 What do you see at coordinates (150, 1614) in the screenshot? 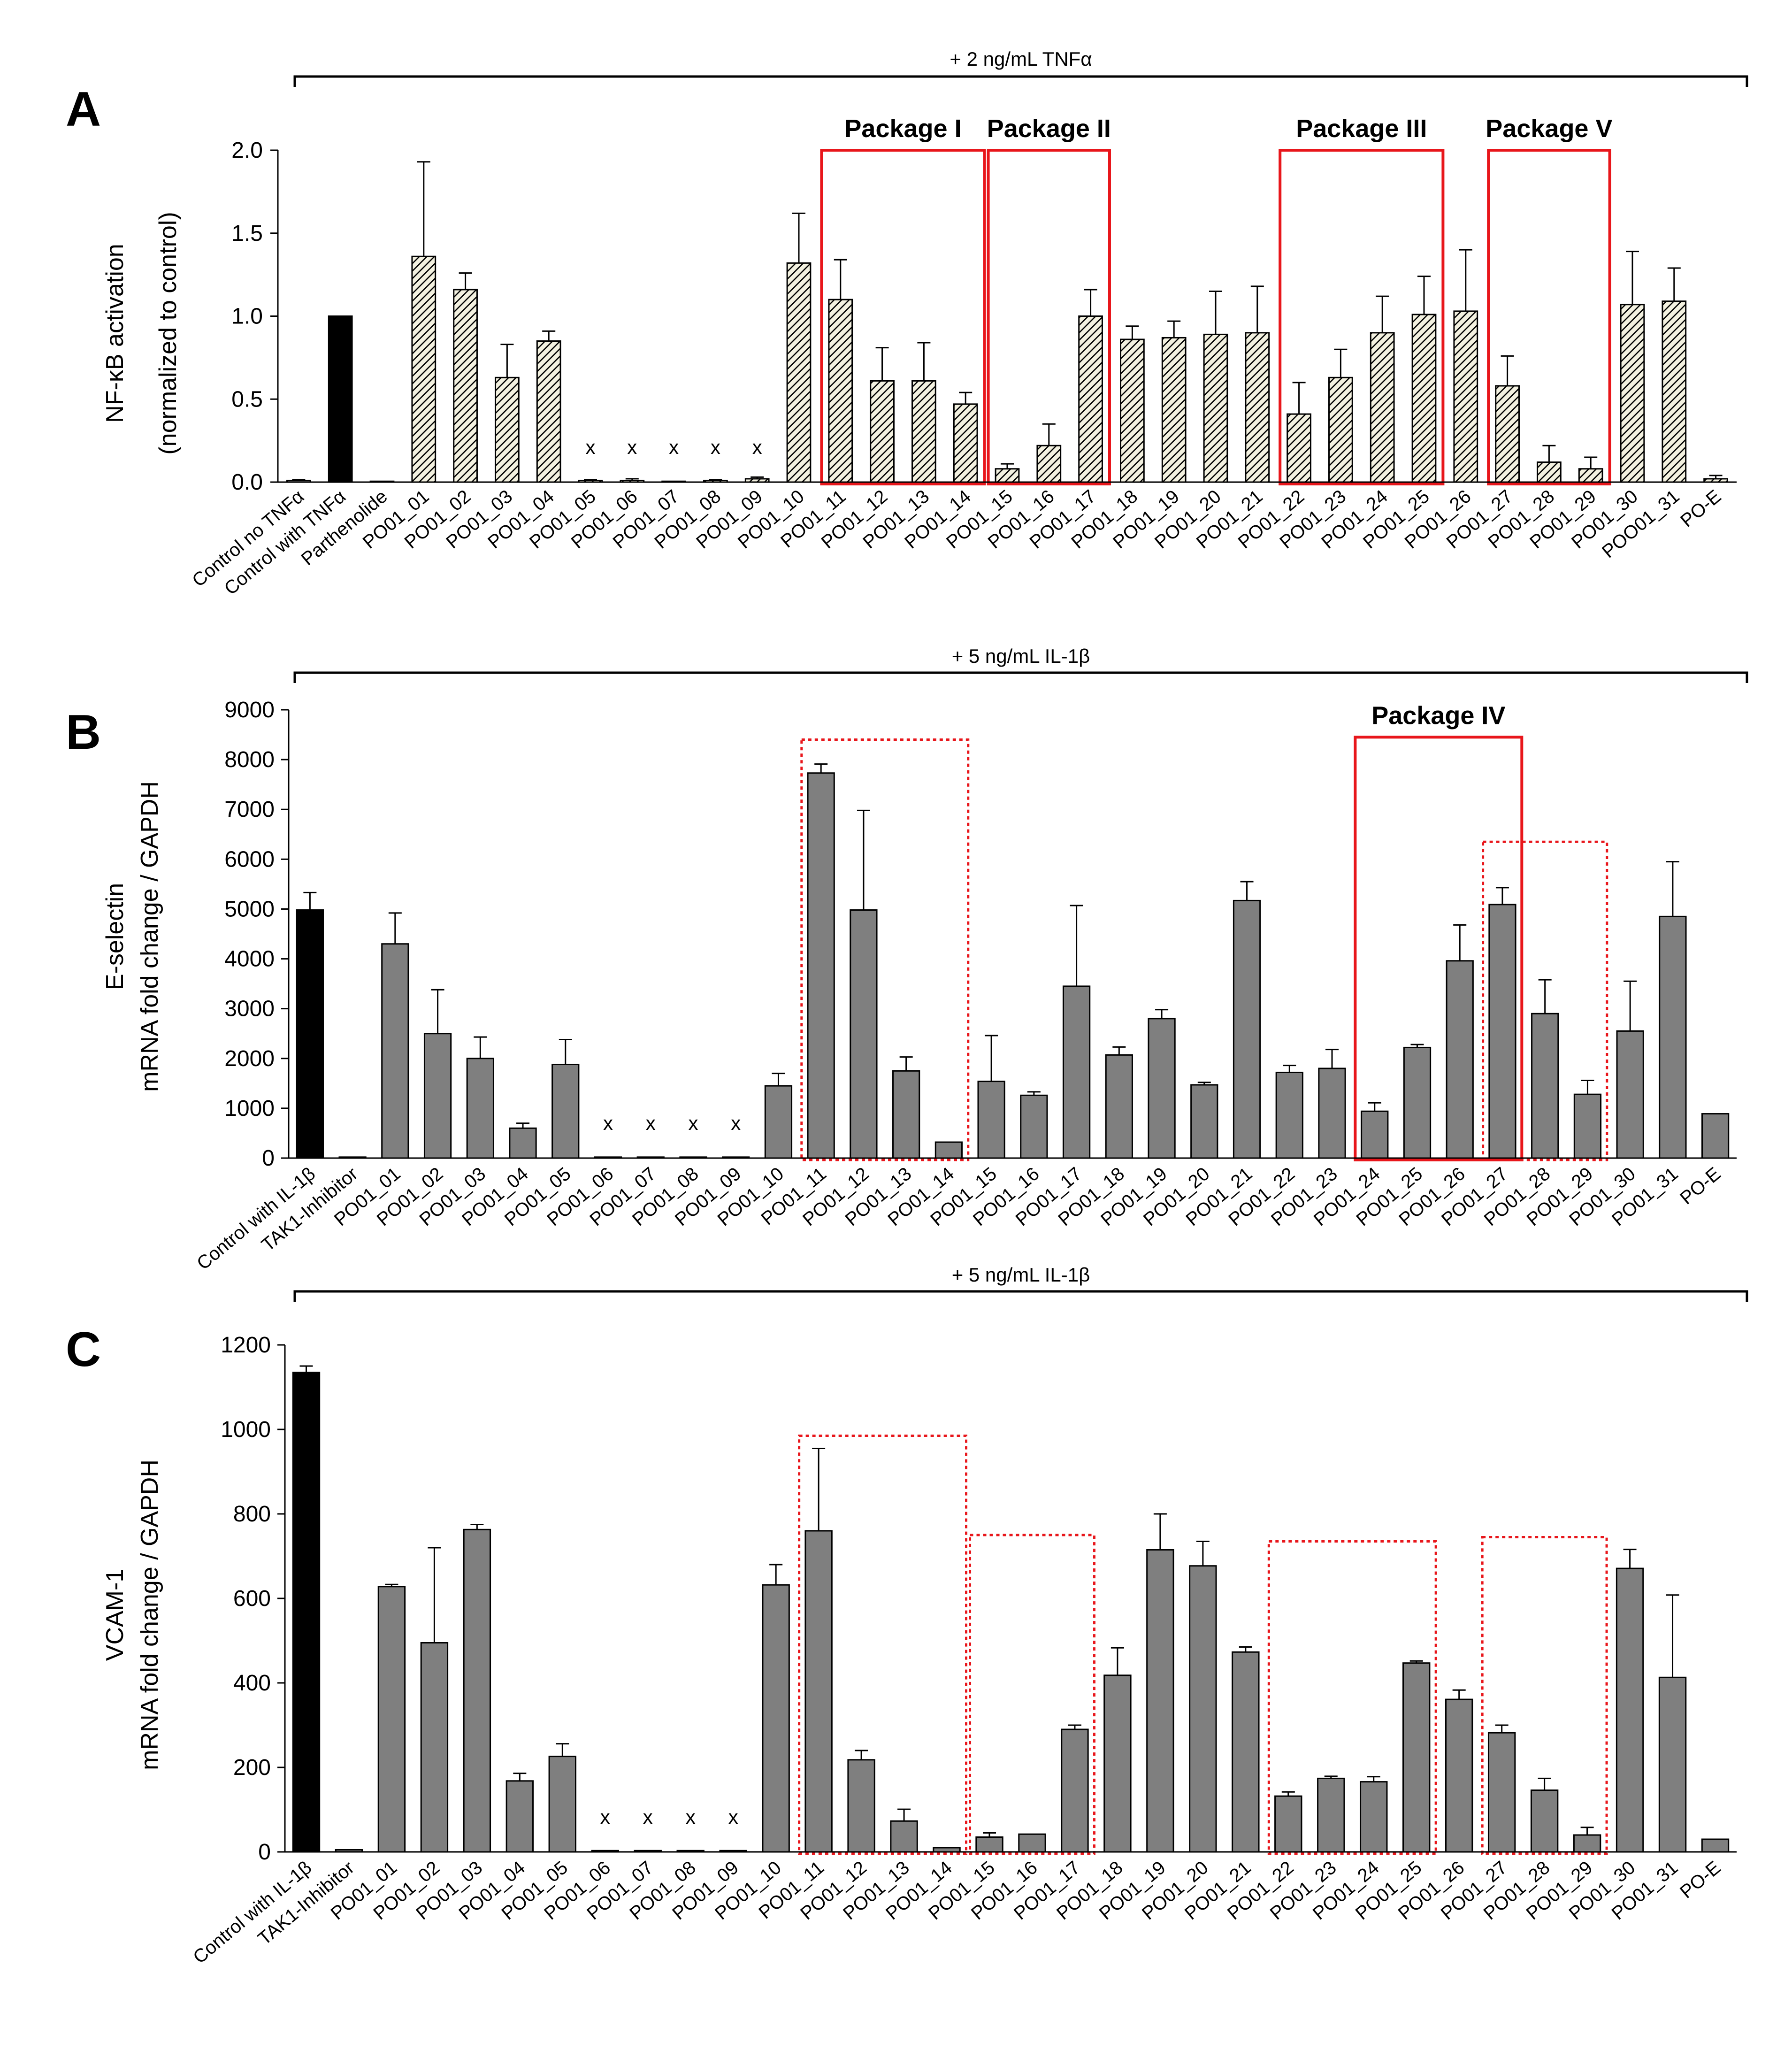
I see `panel-c-ylabel-line2: mRNA fold change / GAPDH` at bounding box center [150, 1614].